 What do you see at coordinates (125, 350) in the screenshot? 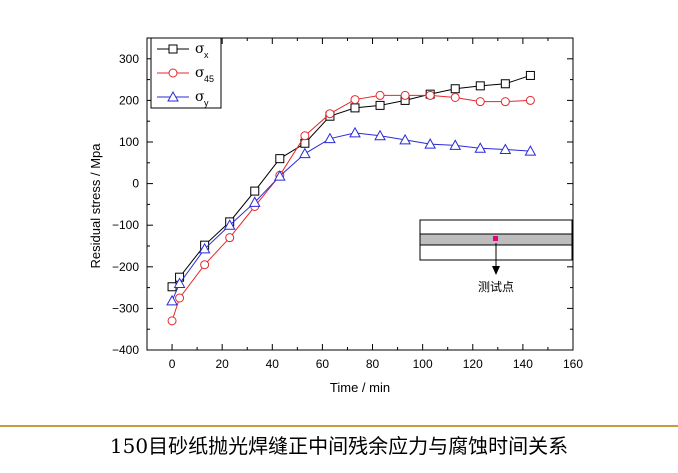
I see `y-tick-label: −400` at bounding box center [125, 350].